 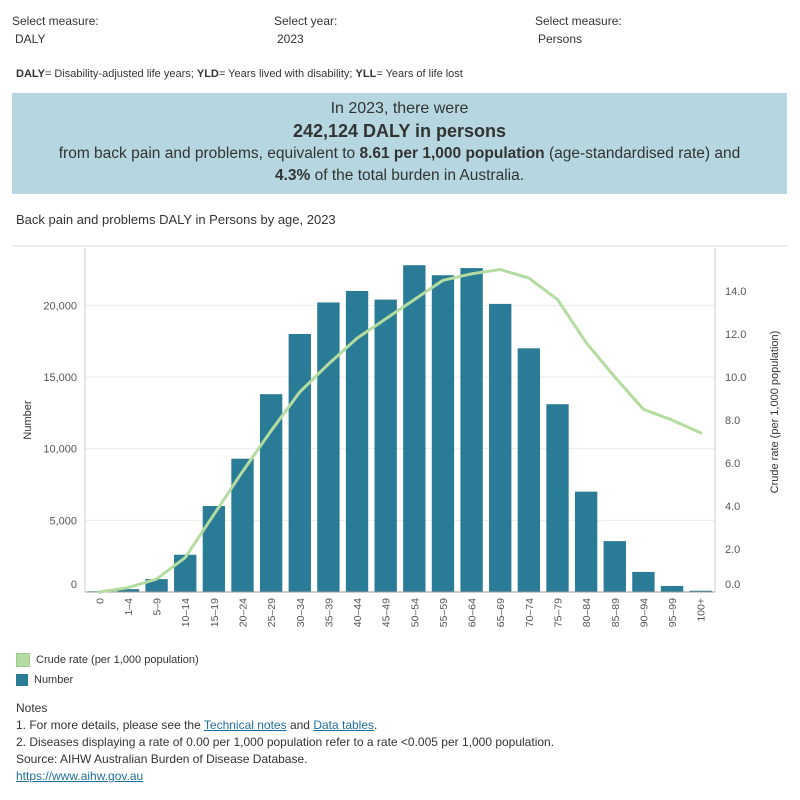 I want to click on legend-item-crude-rate: Crude rate (per 1,000 population), so click(x=107, y=660).